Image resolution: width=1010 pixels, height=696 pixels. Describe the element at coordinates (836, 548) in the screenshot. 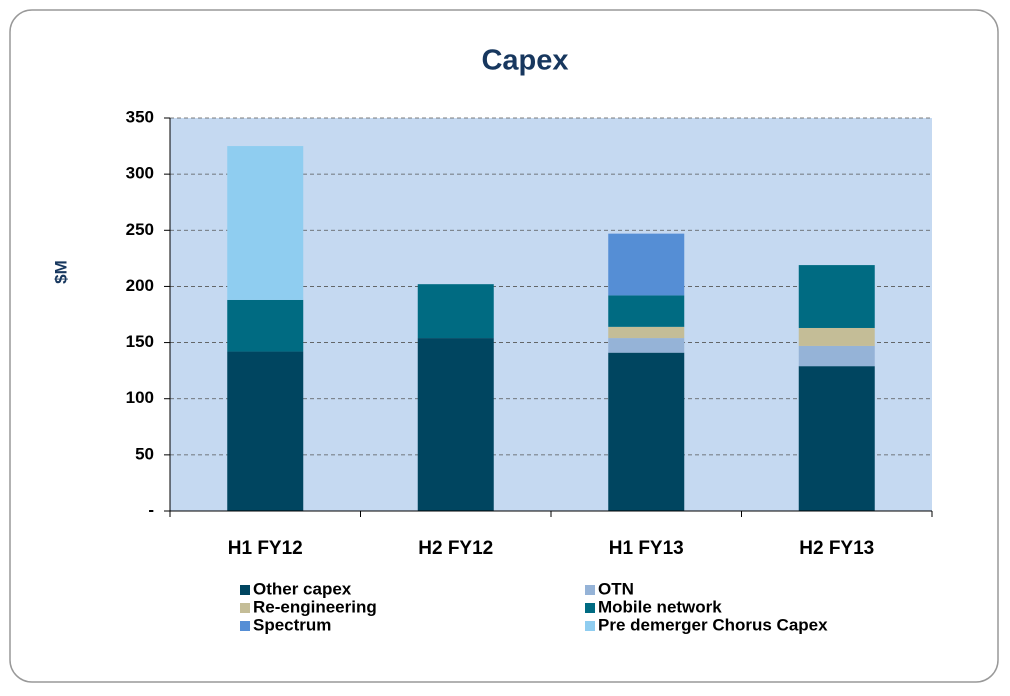

I see `x-tick-label: H2 FY13` at that location.